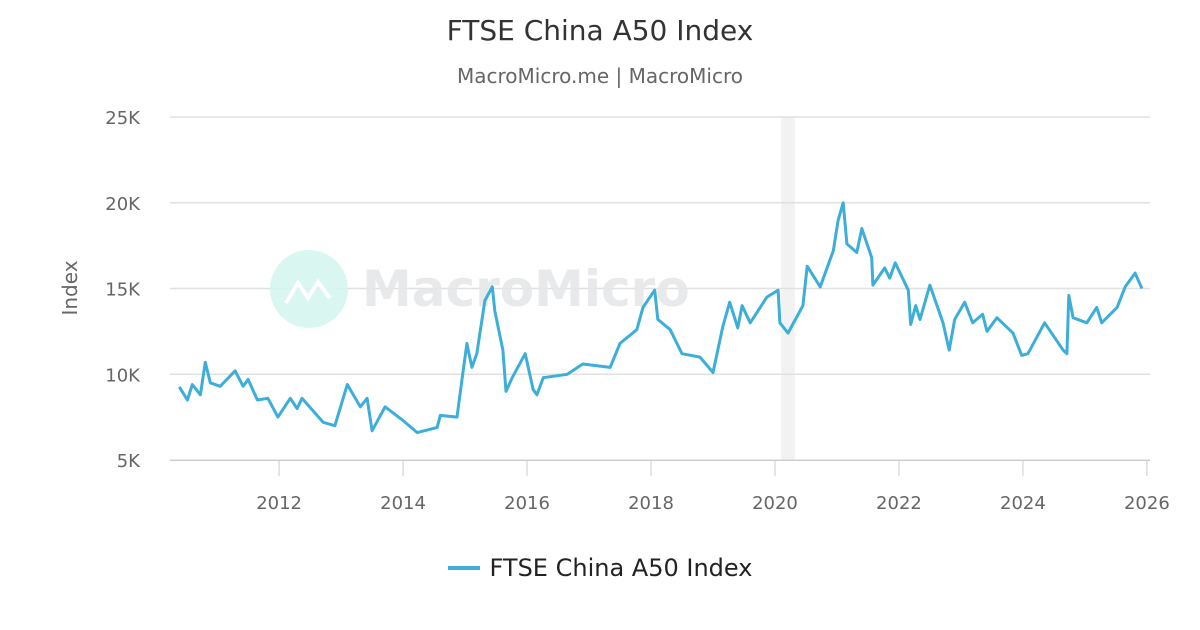 The width and height of the screenshot is (1200, 630). I want to click on legend-swatch, so click(463, 568).